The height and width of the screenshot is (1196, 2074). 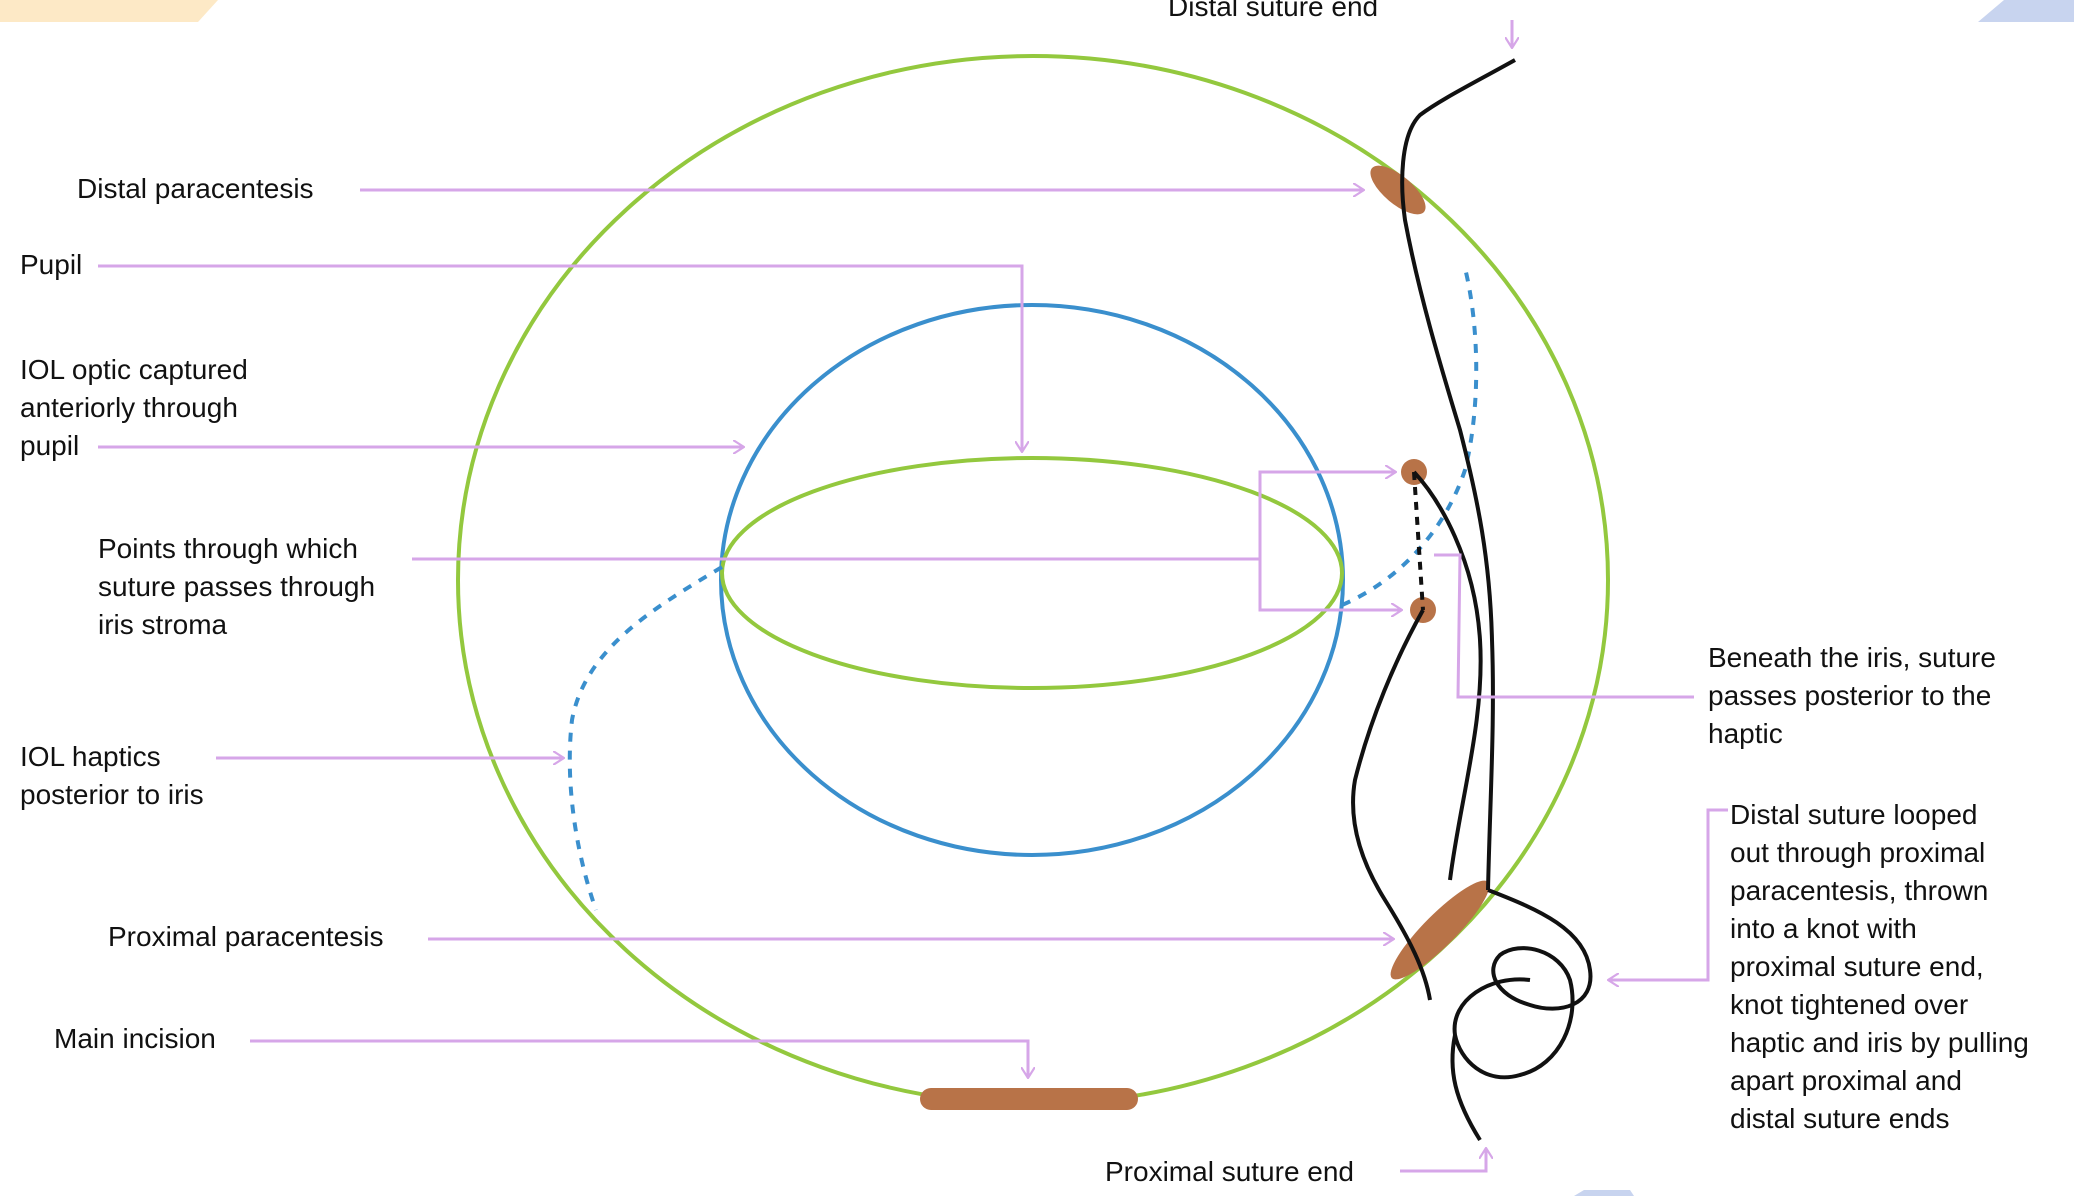 I want to click on iol-haptic-right, so click(x=1410, y=437).